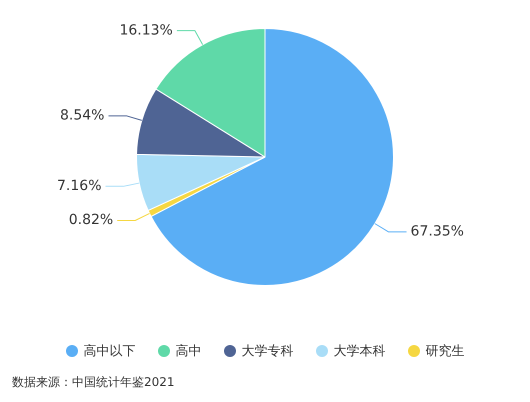  What do you see at coordinates (93, 382) in the screenshot?
I see `source-note: 数据来源：中国统计年鉴2021` at bounding box center [93, 382].